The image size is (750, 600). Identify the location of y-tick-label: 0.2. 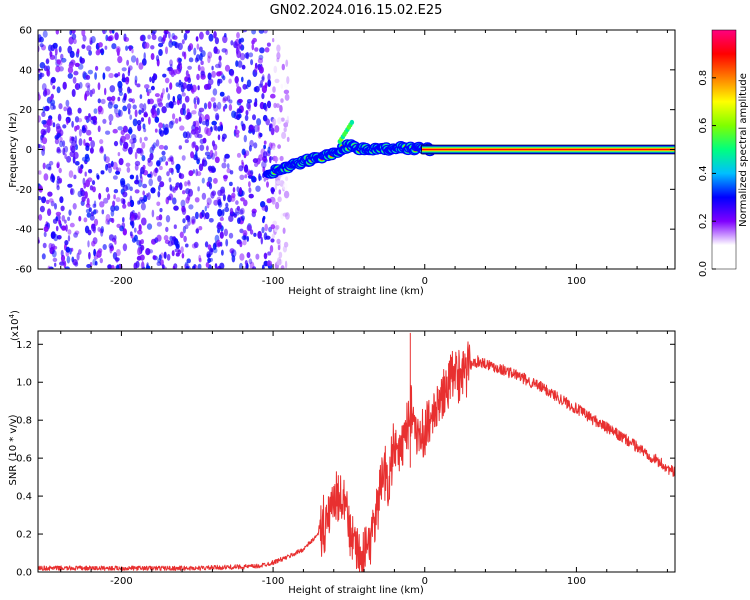
(24, 535).